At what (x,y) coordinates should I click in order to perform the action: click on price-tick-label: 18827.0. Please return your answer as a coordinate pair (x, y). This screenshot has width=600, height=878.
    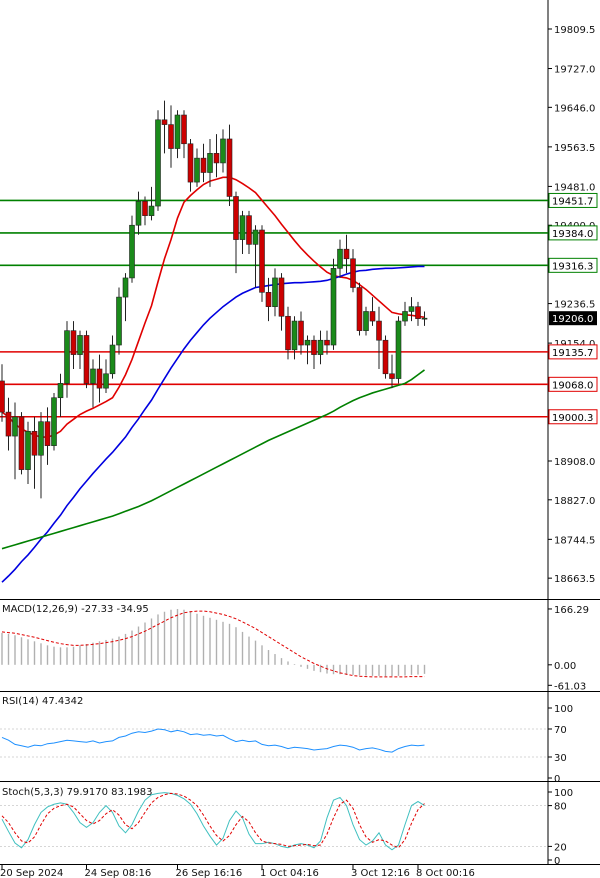
    Looking at the image, I should click on (574, 501).